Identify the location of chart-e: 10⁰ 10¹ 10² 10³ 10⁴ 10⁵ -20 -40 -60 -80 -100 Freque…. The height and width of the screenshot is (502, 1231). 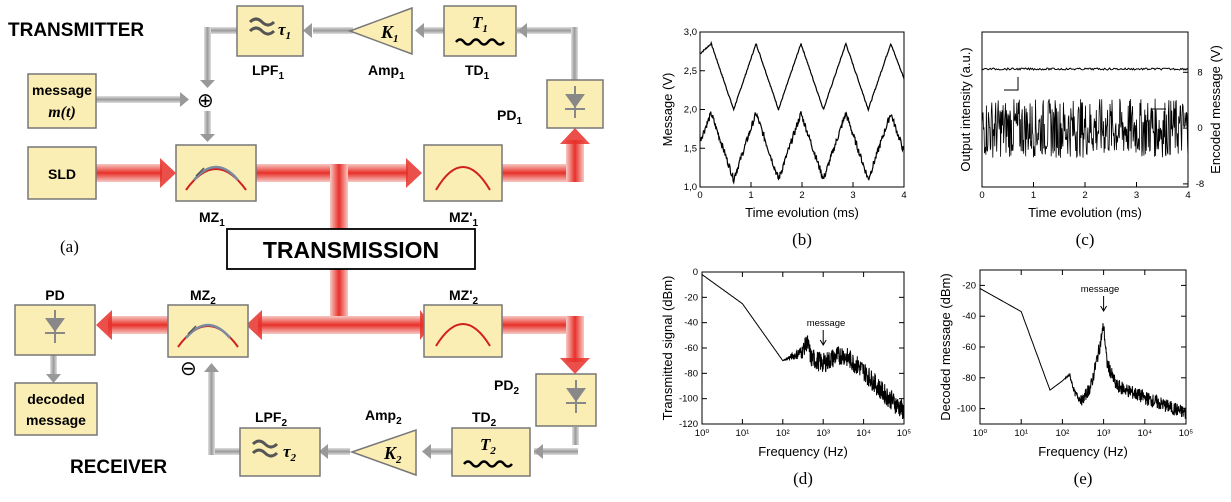
(1066, 378).